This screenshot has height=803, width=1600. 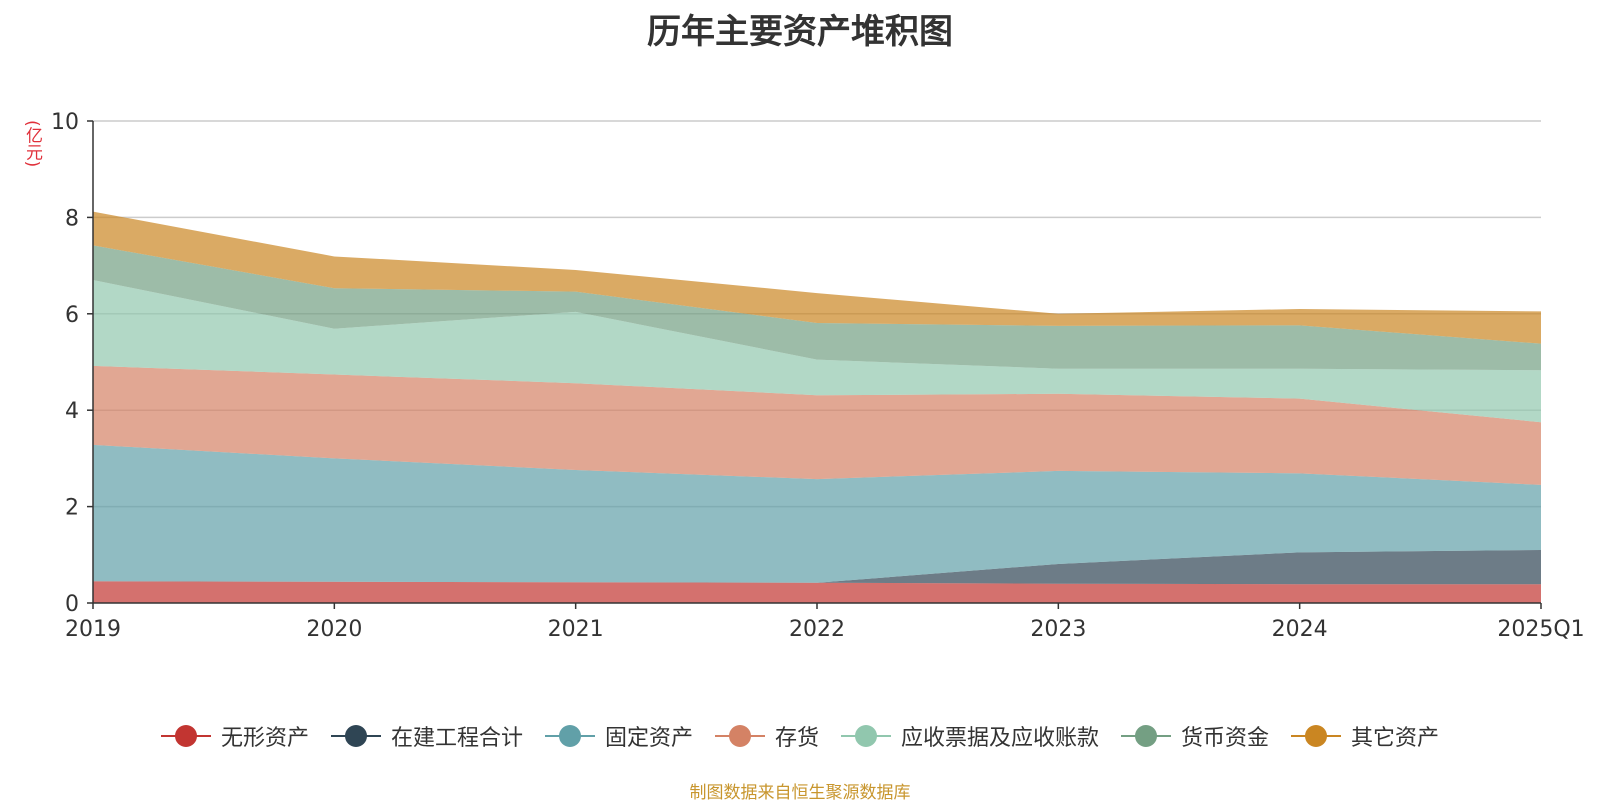 What do you see at coordinates (456, 738) in the screenshot?
I see `legend-label: 在建工程合计` at bounding box center [456, 738].